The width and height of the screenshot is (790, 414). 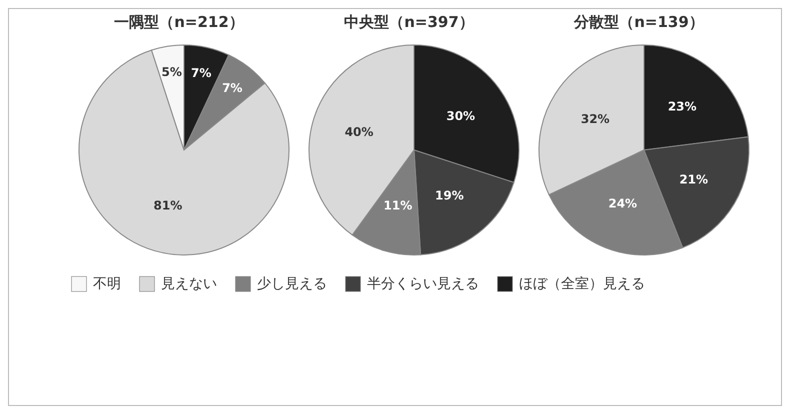 What do you see at coordinates (693, 179) in the screenshot?
I see `data-label: 21%` at bounding box center [693, 179].